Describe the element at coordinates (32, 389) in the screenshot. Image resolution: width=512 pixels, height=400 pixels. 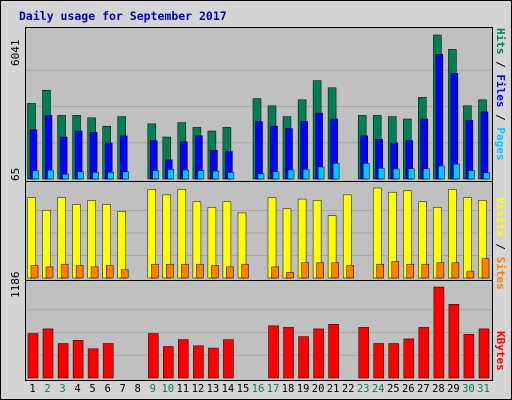
I see `day-label-1: 1` at that location.